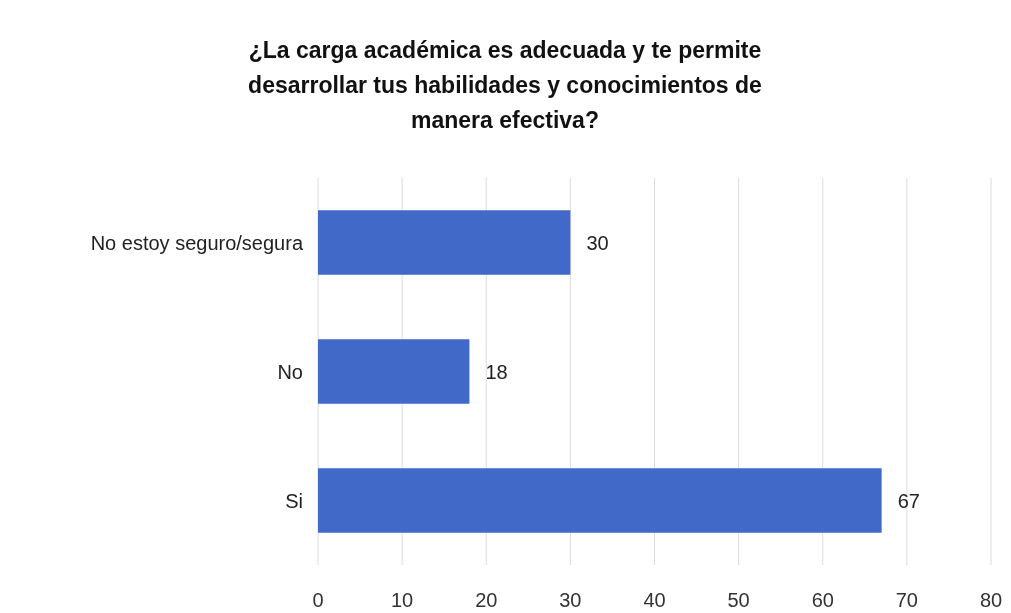  Describe the element at coordinates (991, 600) in the screenshot. I see `x-tick-label: 80` at that location.